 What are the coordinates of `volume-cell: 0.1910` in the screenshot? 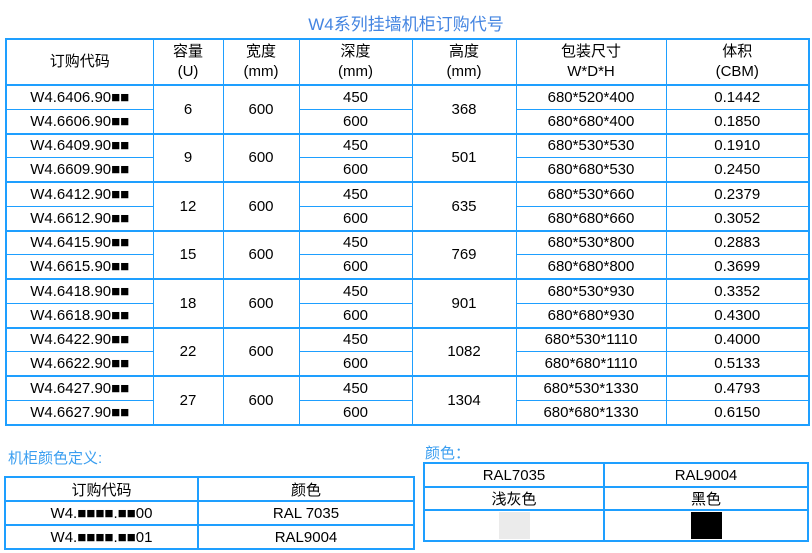 It's located at (737, 145).